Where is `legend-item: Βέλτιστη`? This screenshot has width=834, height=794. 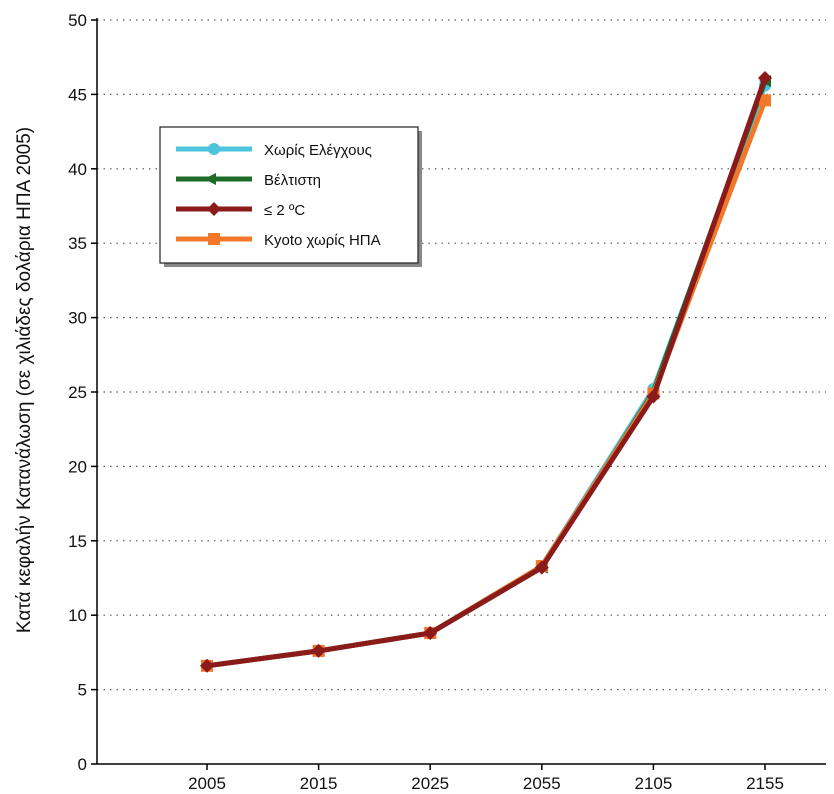
legend-item: Βέλτιστη is located at coordinates (248, 180).